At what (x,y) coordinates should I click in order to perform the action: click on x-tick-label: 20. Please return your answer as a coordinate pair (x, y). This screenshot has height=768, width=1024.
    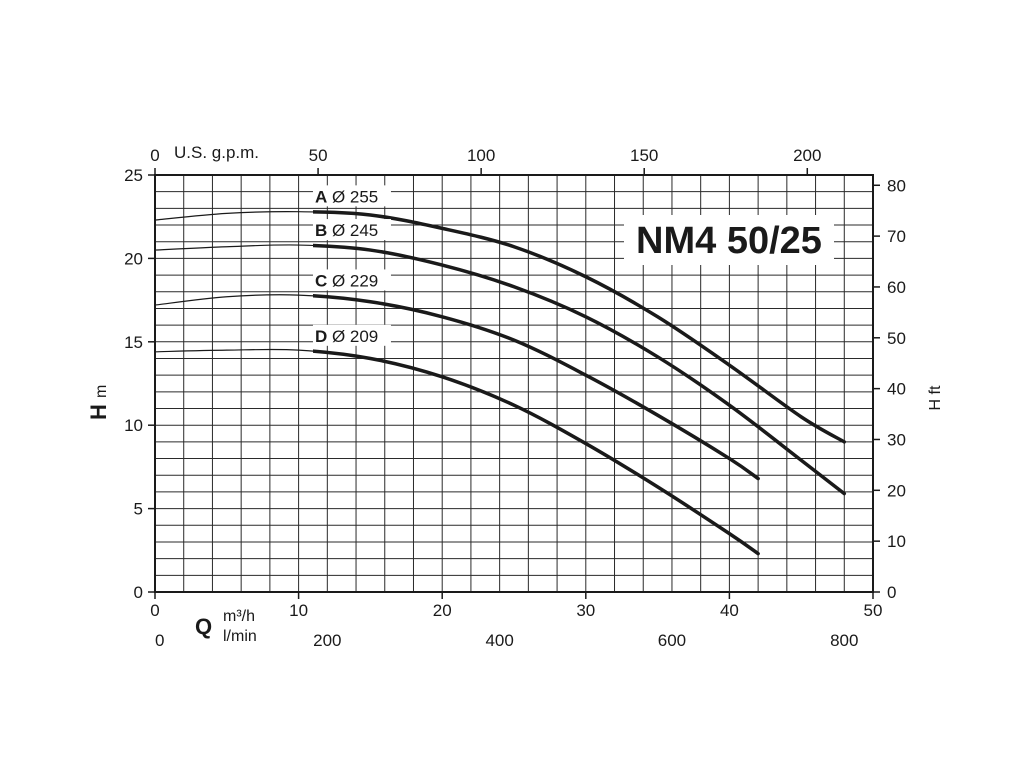
    Looking at the image, I should click on (442, 610).